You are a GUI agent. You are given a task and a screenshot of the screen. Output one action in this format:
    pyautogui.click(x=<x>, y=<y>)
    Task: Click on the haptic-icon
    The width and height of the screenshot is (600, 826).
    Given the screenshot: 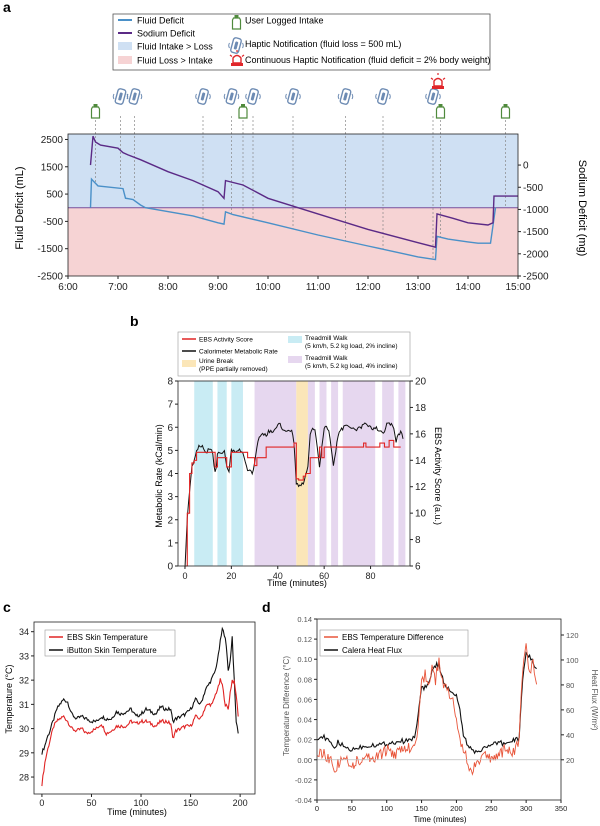 What is the action you would take?
    pyautogui.click(x=236, y=45)
    